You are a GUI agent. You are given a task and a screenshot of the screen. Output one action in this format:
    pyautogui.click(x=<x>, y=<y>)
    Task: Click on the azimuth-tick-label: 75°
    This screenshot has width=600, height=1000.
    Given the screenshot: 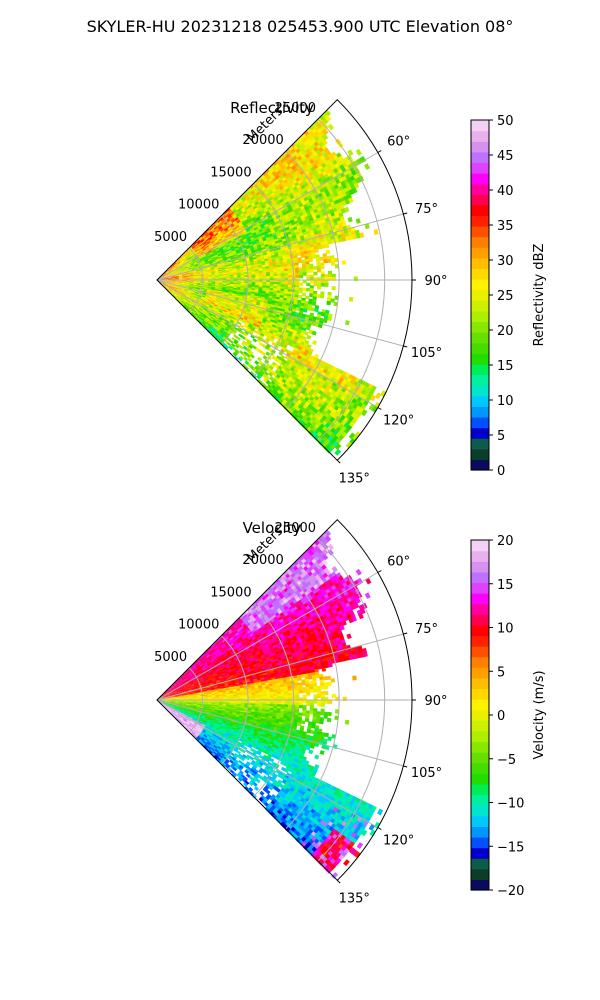 What is the action you would take?
    pyautogui.click(x=426, y=209)
    